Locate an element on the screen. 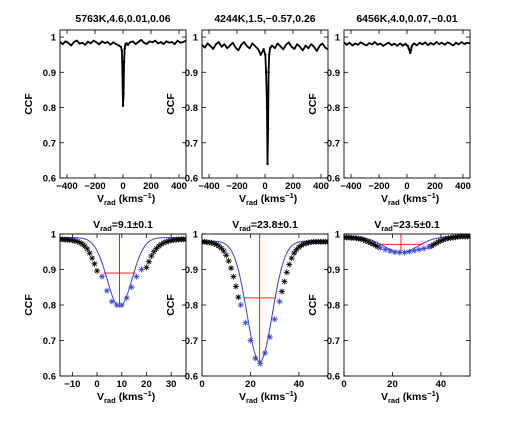 The image size is (518, 422). x-tick-label: 400 is located at coordinates (321, 186).